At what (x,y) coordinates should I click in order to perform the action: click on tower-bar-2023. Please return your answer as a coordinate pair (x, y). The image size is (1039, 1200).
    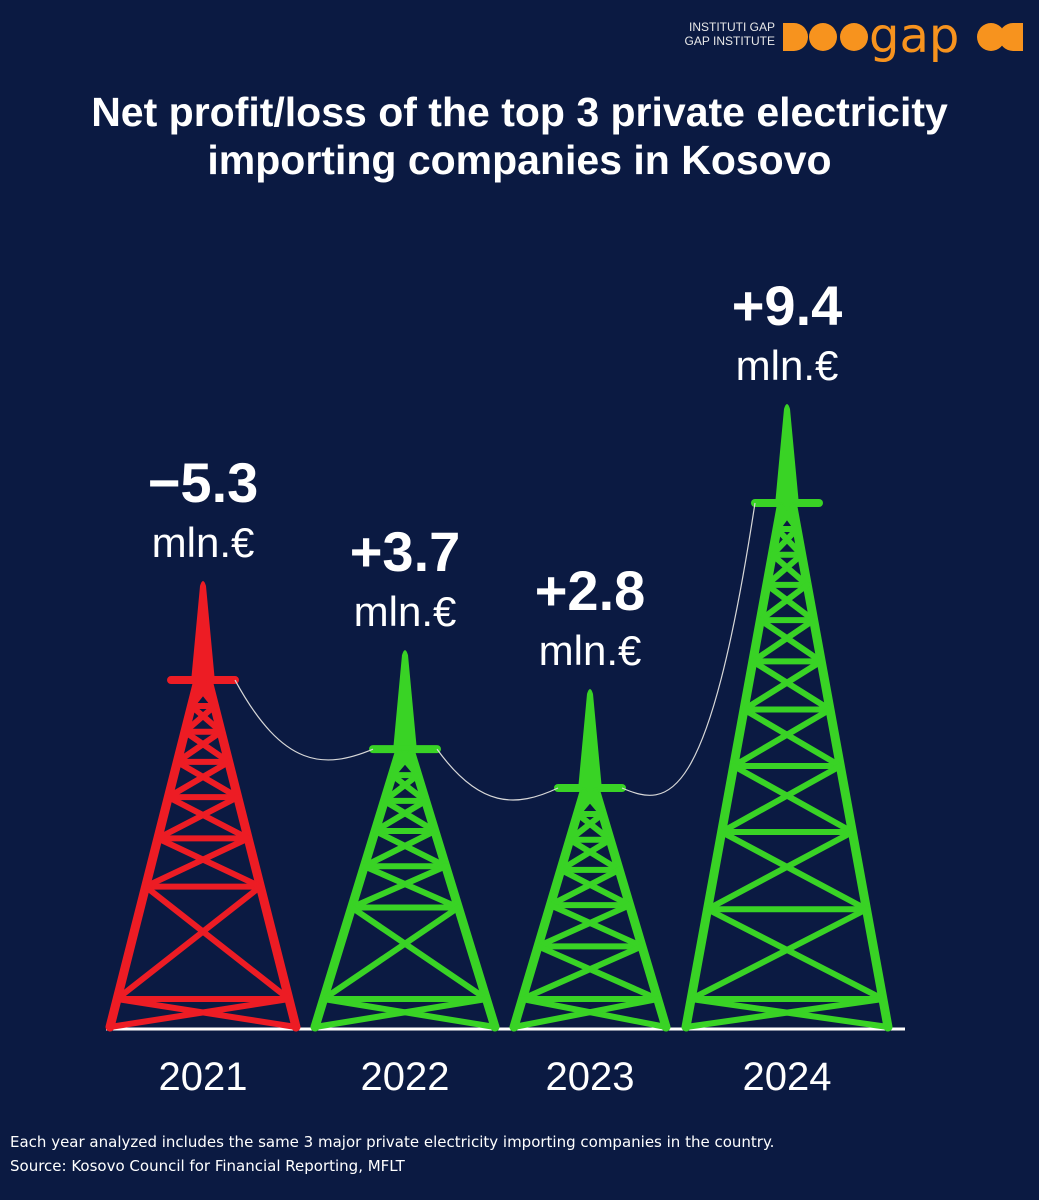
    Looking at the image, I should click on (590, 860).